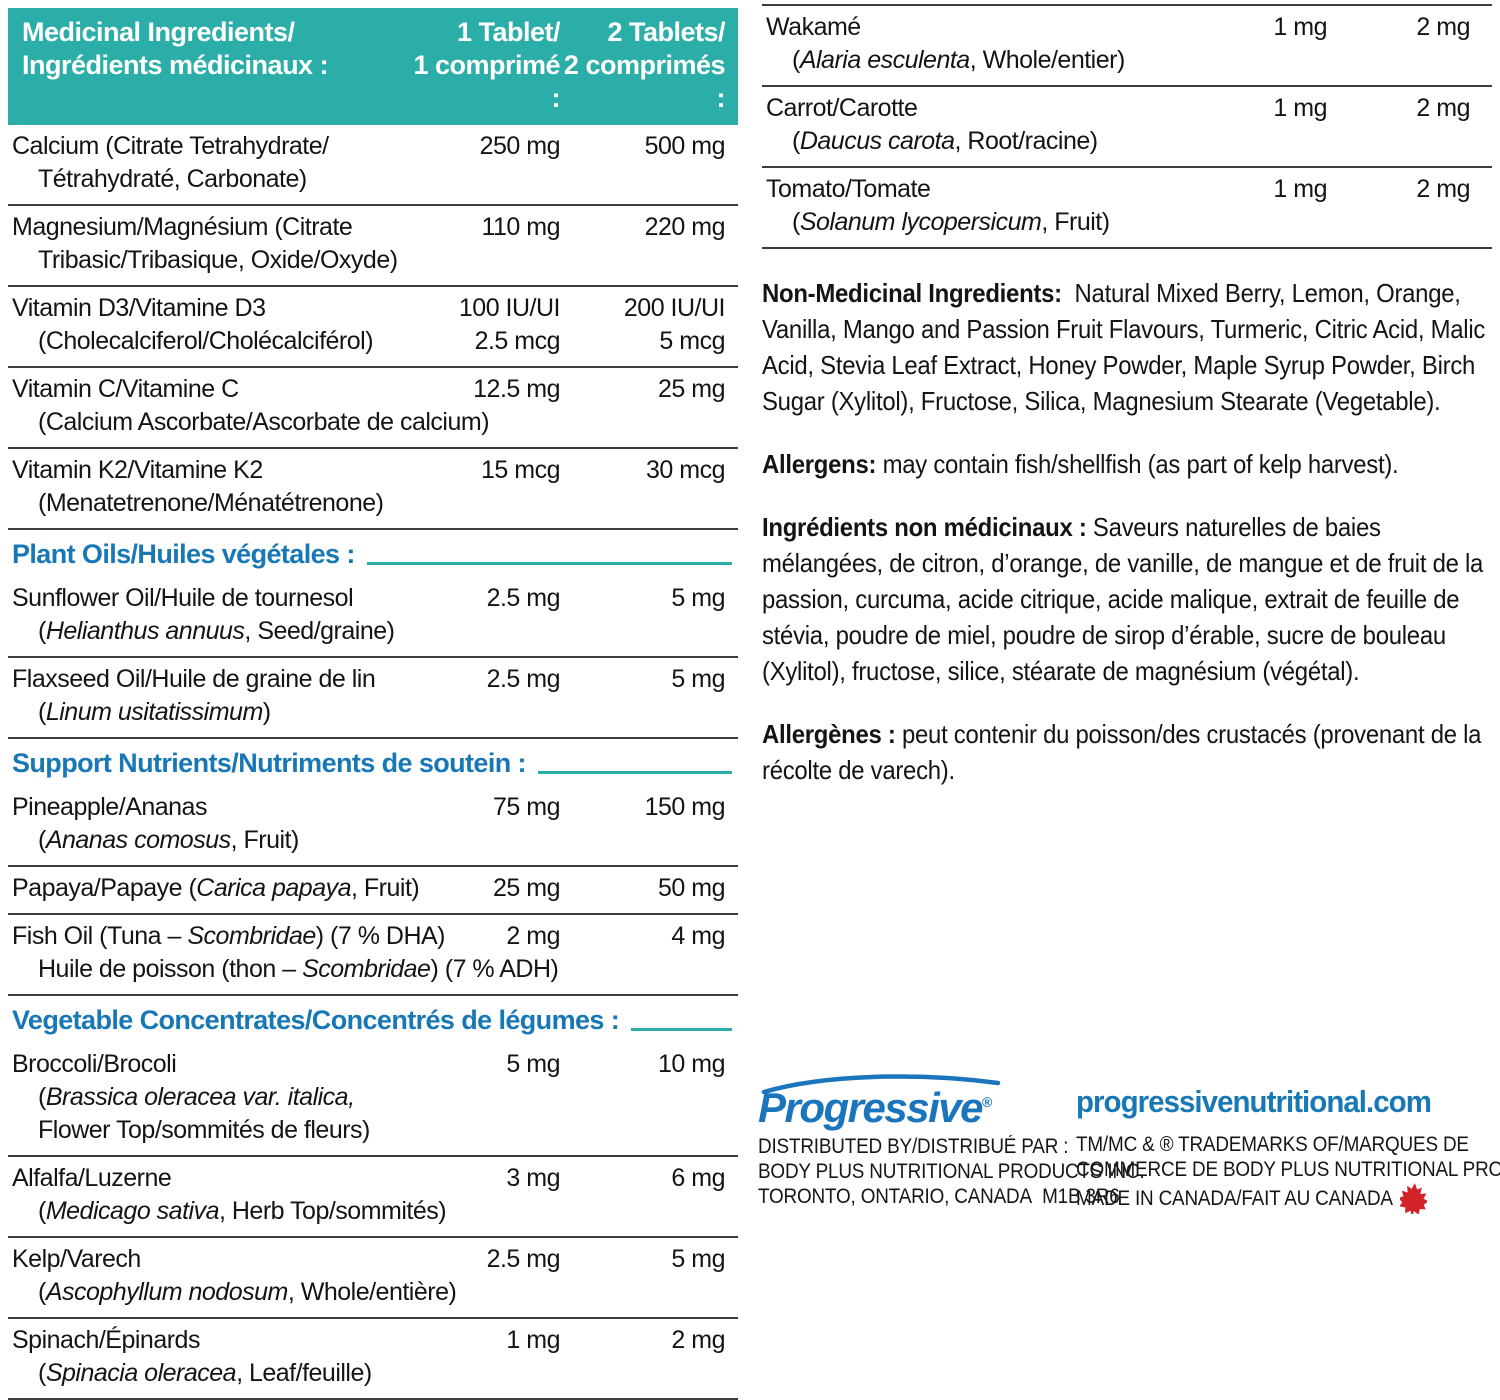 The width and height of the screenshot is (1500, 1400). Describe the element at coordinates (109, 807) in the screenshot. I see `ingredient-text: Pineapple/Ananas` at that location.